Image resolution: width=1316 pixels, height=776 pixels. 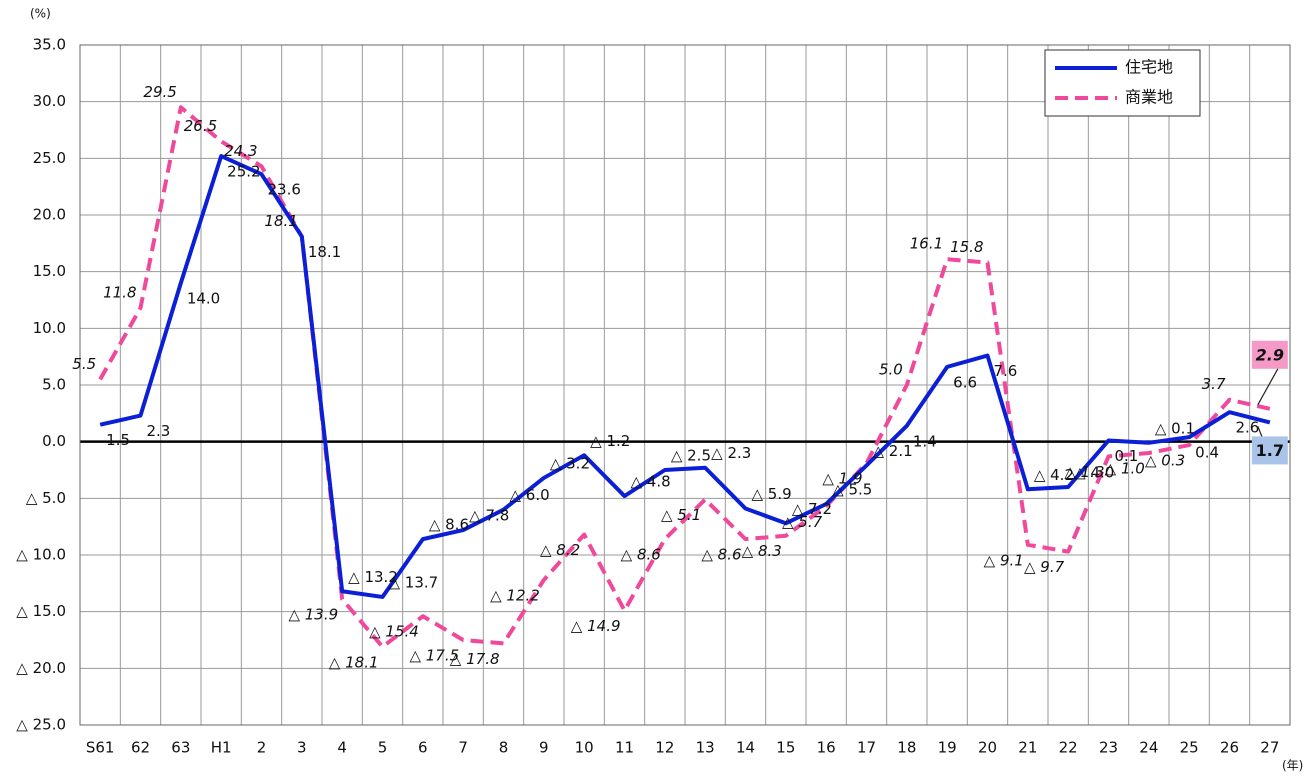 I want to click on value-label: 2.3, so click(x=159, y=431).